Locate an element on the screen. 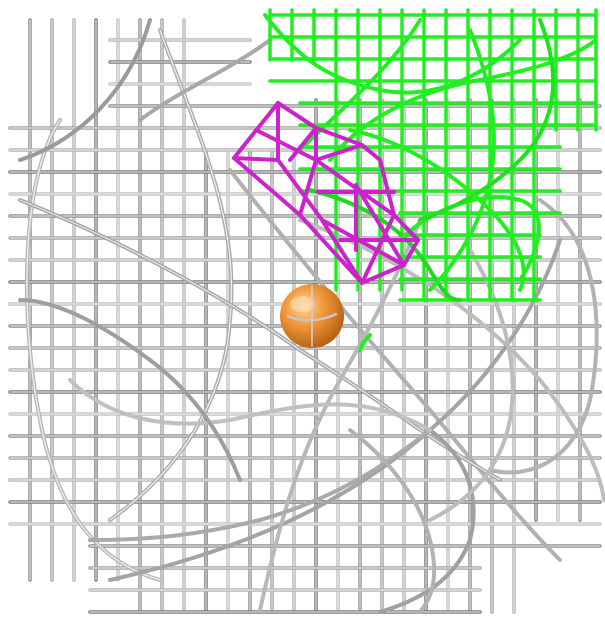 This screenshot has height=617, width=605. magenta-mesh-inner is located at coordinates (326, 193).